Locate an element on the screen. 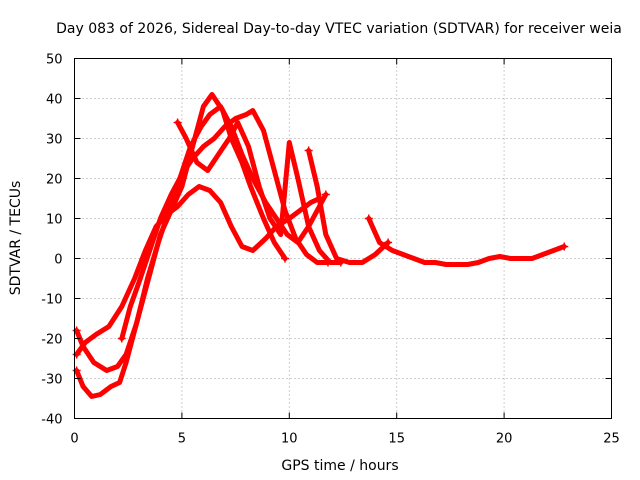 The height and width of the screenshot is (480, 640). y-tick-label: -30 is located at coordinates (51, 380).